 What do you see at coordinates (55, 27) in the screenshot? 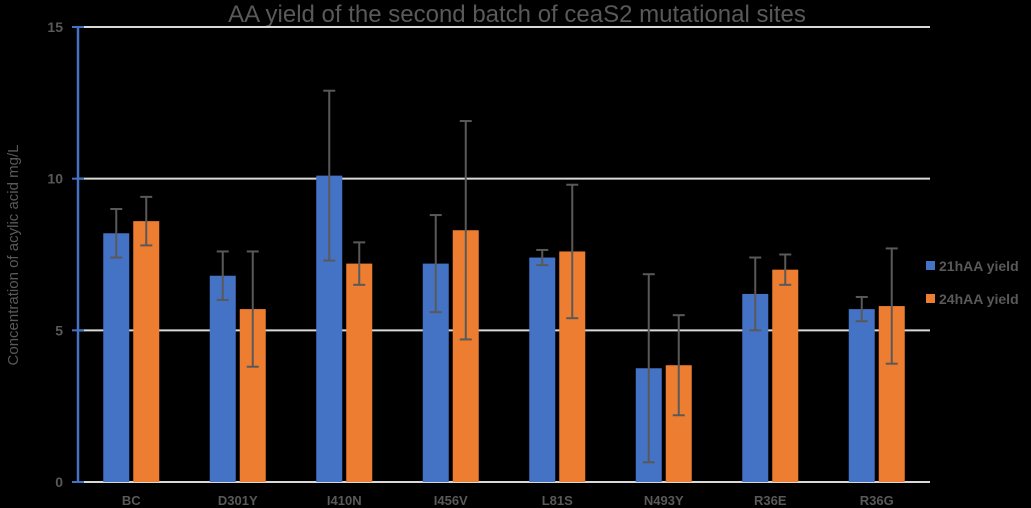
I see `y-tick-label: 15` at bounding box center [55, 27].